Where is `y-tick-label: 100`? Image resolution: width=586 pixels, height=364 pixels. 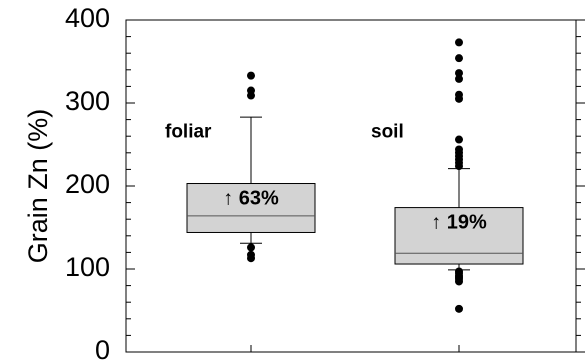 y-tick-label: 100 is located at coordinates (87, 267).